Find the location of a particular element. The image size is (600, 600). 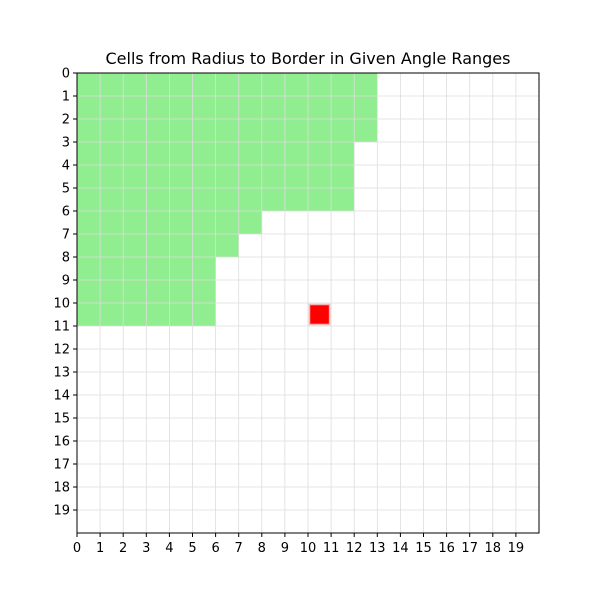

x-tick-label-12: 12 is located at coordinates (354, 548).